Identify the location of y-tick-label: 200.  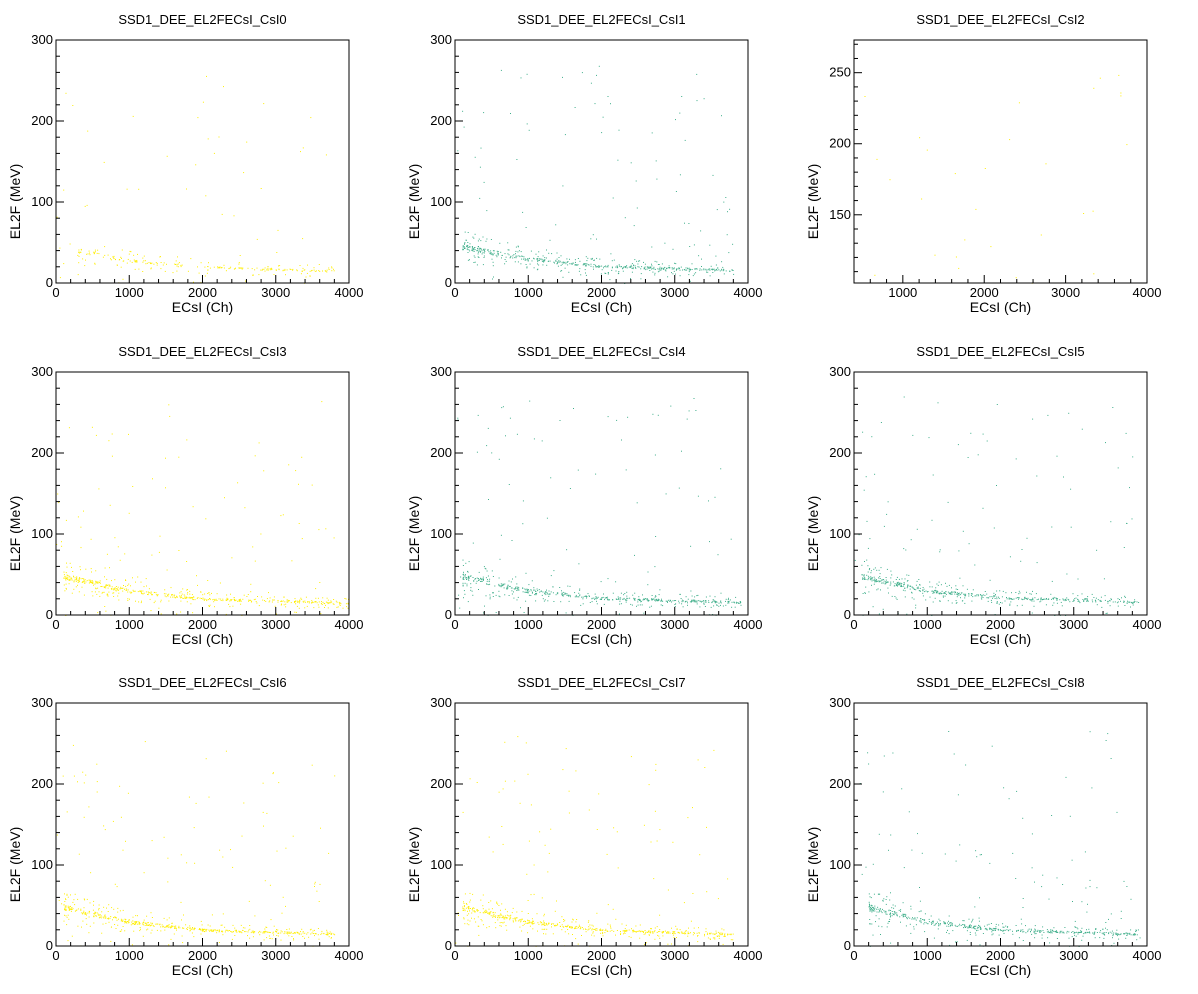
(441, 452).